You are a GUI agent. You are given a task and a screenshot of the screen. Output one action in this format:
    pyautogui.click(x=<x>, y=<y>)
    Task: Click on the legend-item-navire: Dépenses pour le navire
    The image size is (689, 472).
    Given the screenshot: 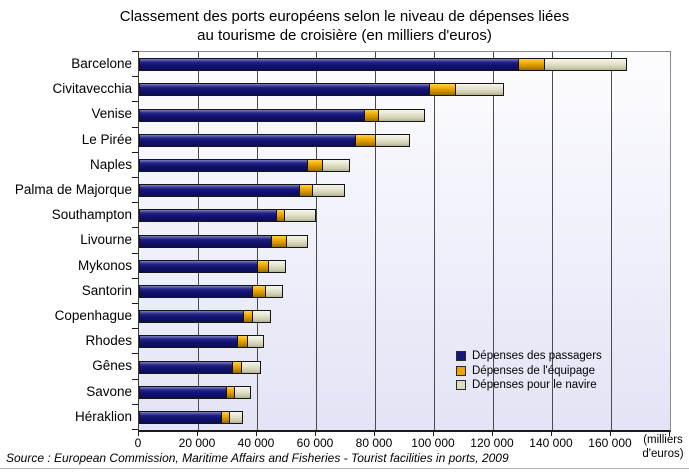 What is the action you would take?
    pyautogui.click(x=529, y=385)
    